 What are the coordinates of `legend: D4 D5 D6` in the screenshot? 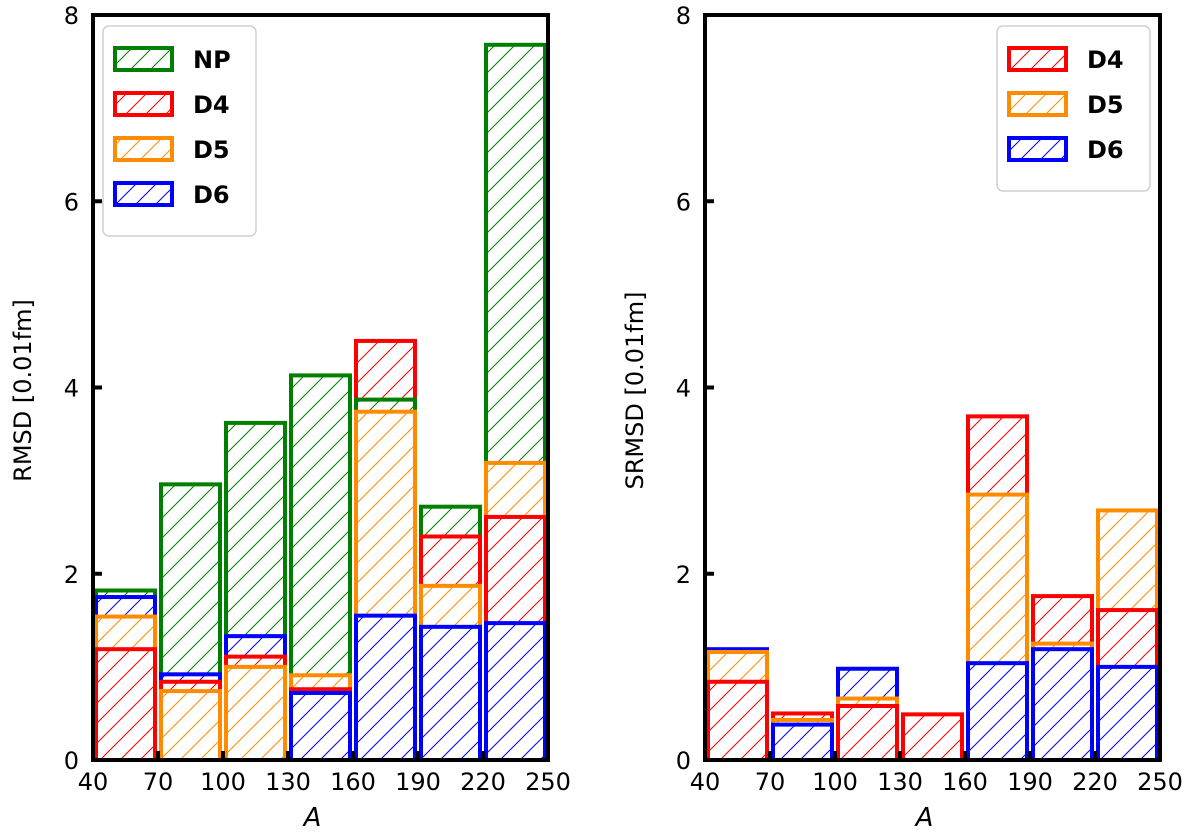 It's located at (1073, 108).